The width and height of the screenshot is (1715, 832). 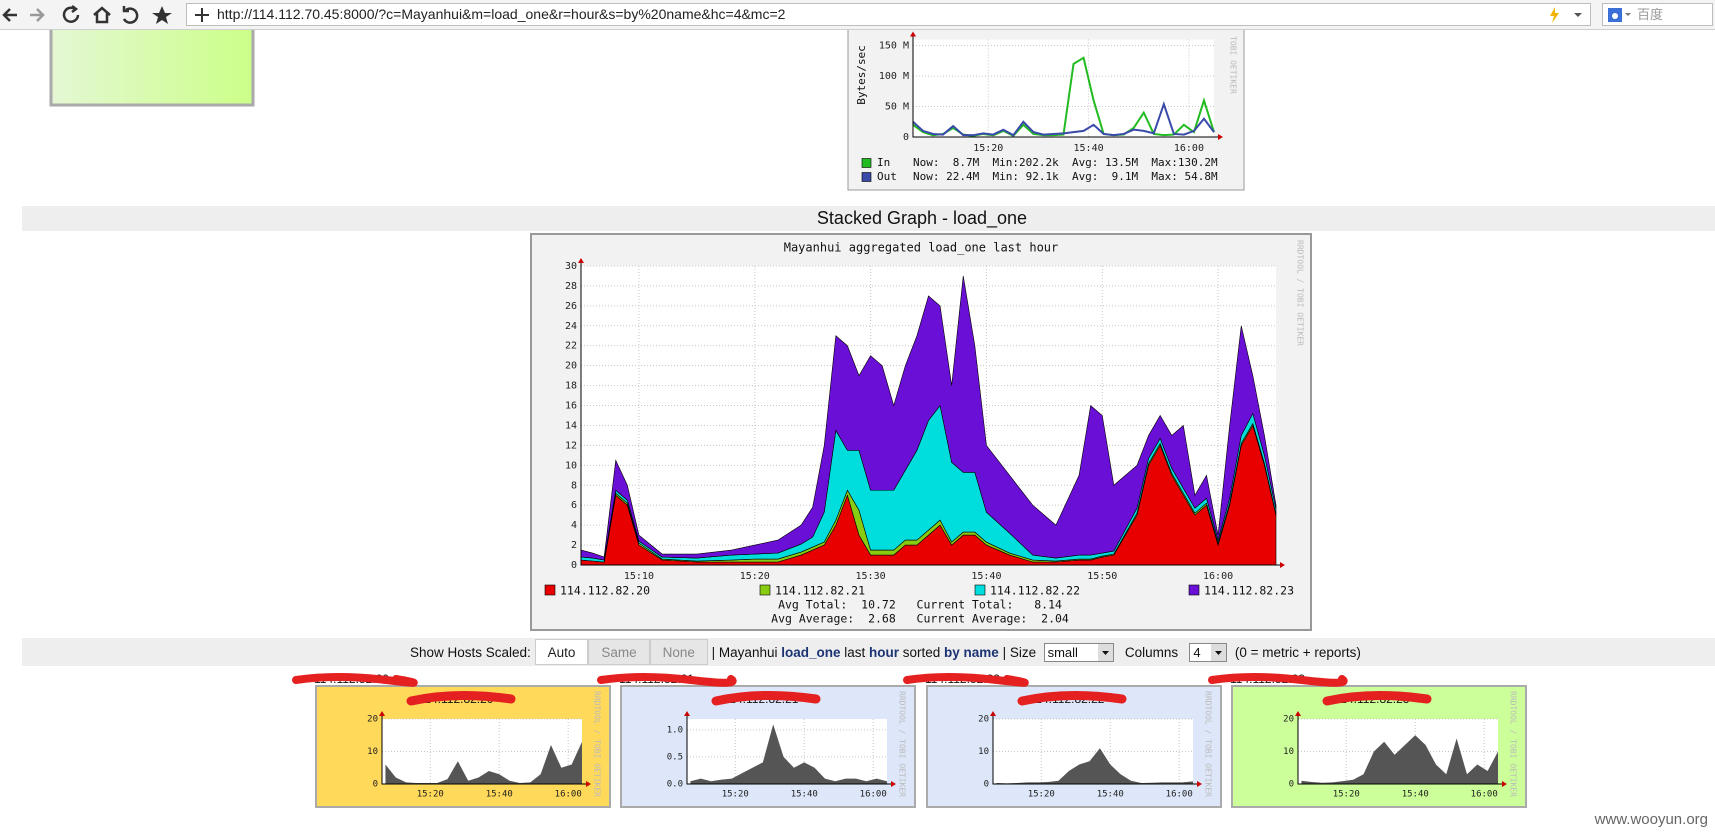 What do you see at coordinates (574, 525) in the screenshot?
I see `y-tick-label: 4` at bounding box center [574, 525].